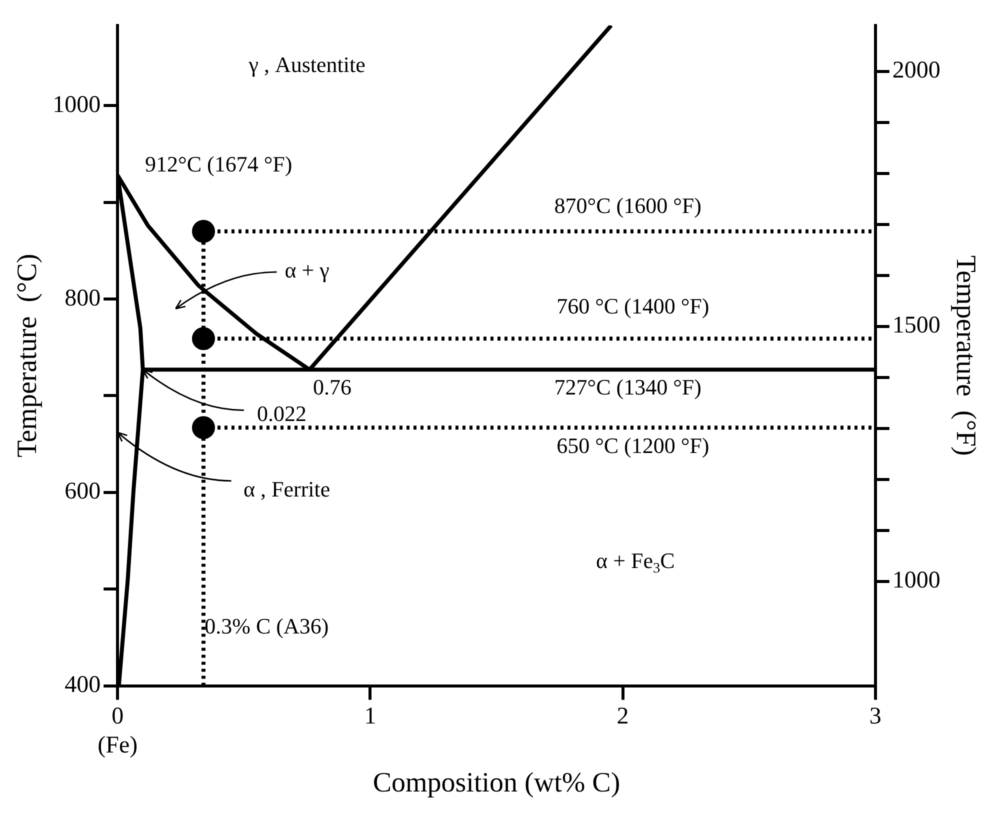  What do you see at coordinates (633, 306) in the screenshot?
I see `annotation: 760 °C (1400 °F)` at bounding box center [633, 306].